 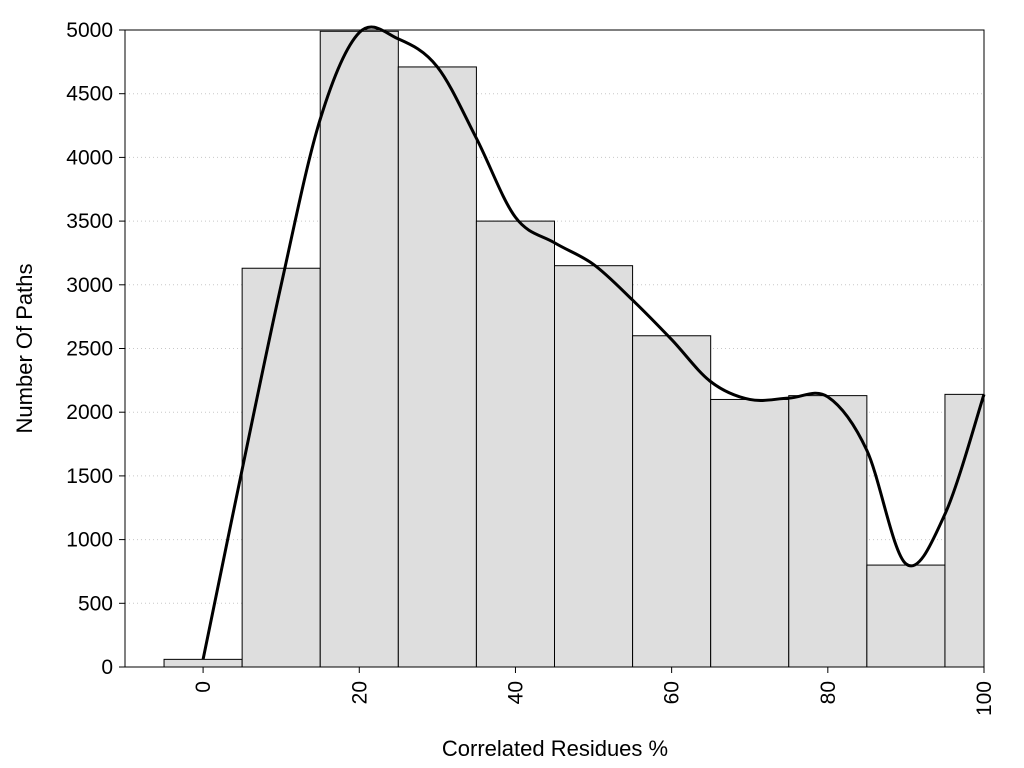 What do you see at coordinates (89, 157) in the screenshot?
I see `y-tick-label: 4000` at bounding box center [89, 157].